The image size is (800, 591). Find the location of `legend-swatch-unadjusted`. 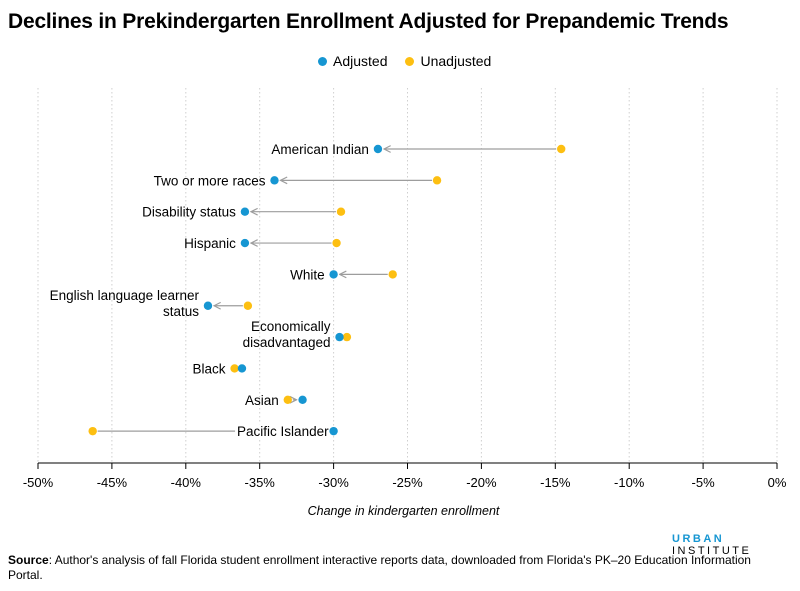

legend-swatch-unadjusted is located at coordinates (410, 61).